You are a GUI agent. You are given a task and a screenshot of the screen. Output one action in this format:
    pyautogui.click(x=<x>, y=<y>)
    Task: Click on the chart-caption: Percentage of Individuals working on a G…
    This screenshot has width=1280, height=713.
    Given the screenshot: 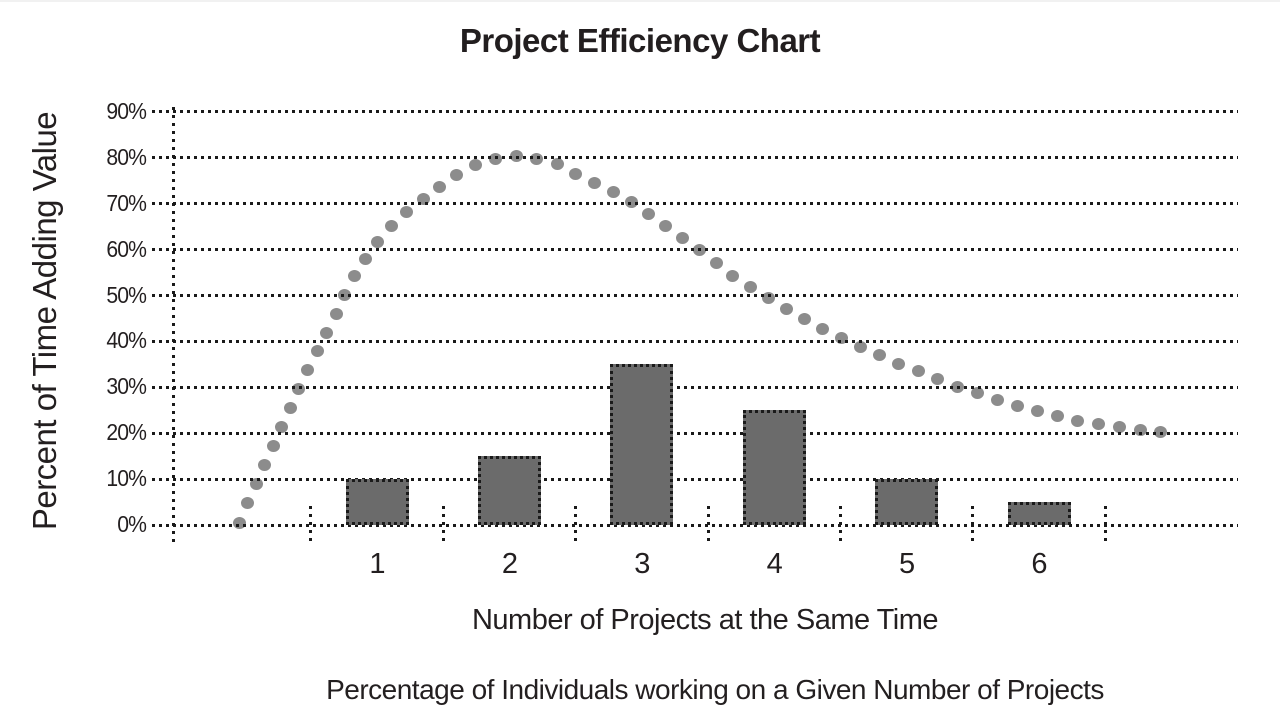 What is the action you would take?
    pyautogui.click(x=715, y=689)
    